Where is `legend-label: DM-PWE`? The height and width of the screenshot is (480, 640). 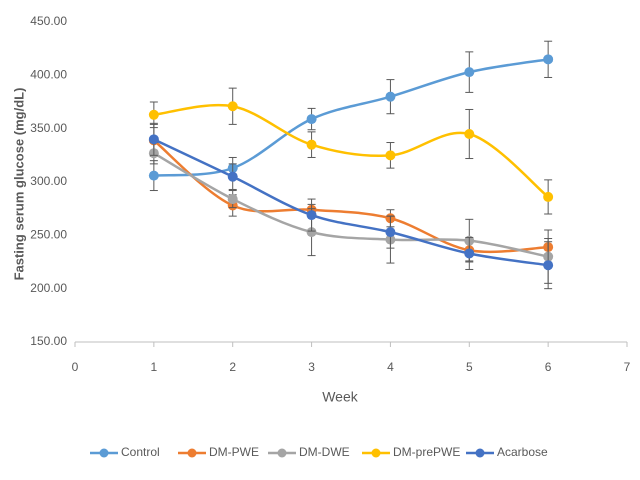
legend-label: DM-PWE is located at coordinates (234, 452).